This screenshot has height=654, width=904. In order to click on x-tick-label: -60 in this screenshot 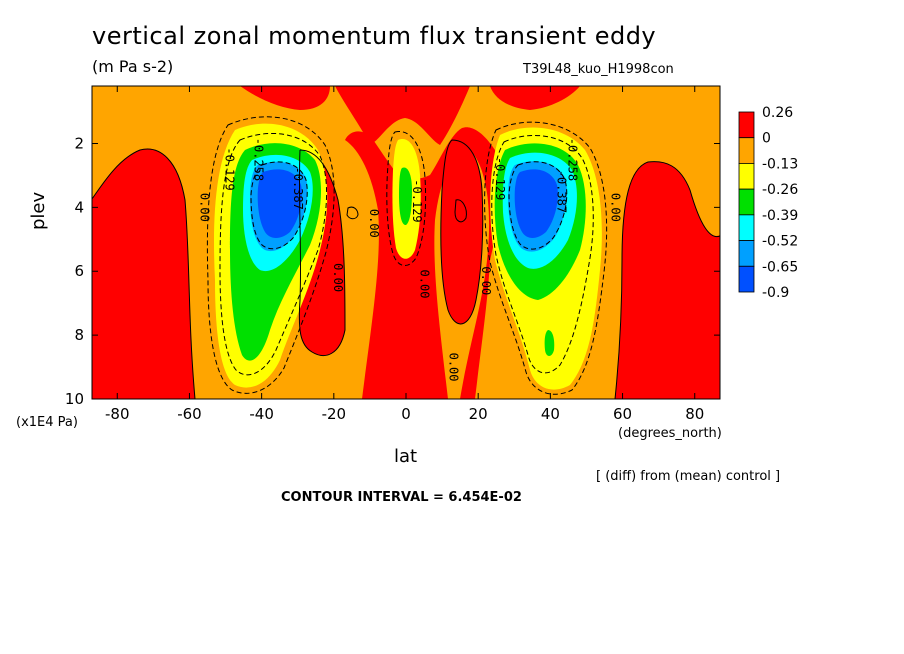, I will do `click(189, 414)`.